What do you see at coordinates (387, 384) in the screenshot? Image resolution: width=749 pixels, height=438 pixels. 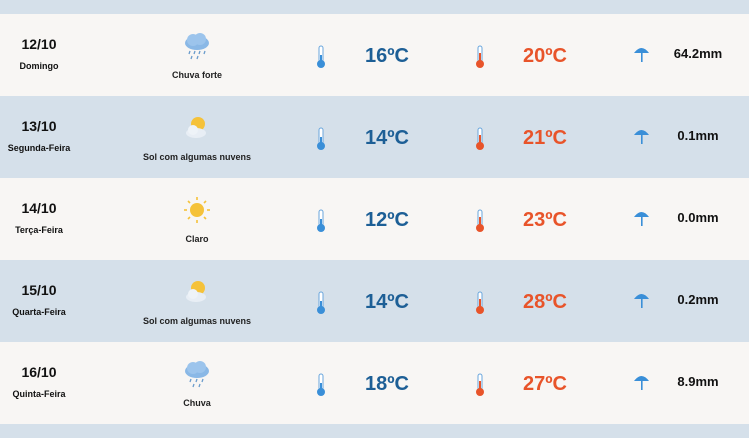 I see `min-temperature: 18ºC` at bounding box center [387, 384].